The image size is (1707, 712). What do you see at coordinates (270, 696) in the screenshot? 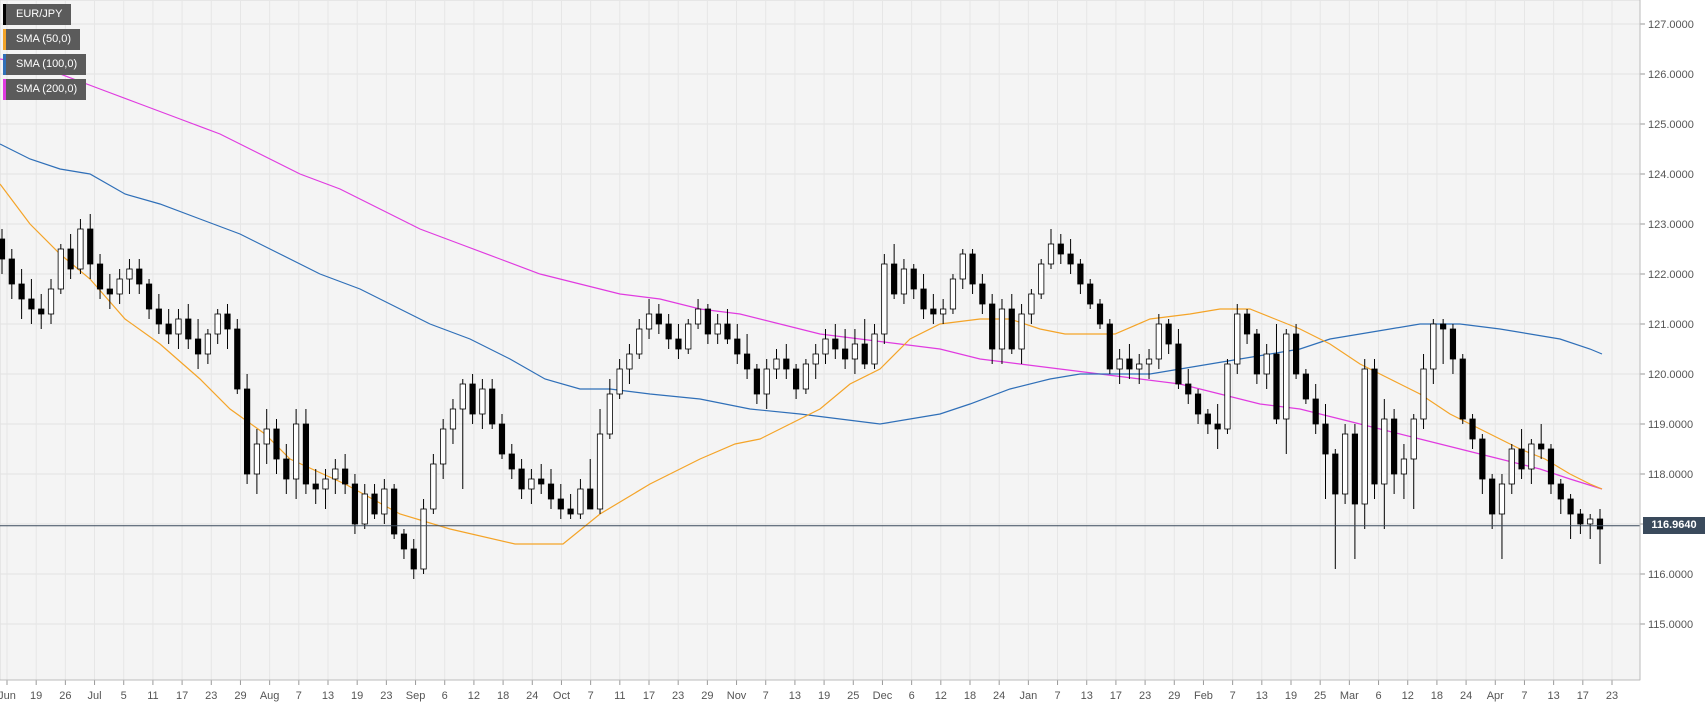
I see `x-tick-label: Aug` at bounding box center [270, 696].